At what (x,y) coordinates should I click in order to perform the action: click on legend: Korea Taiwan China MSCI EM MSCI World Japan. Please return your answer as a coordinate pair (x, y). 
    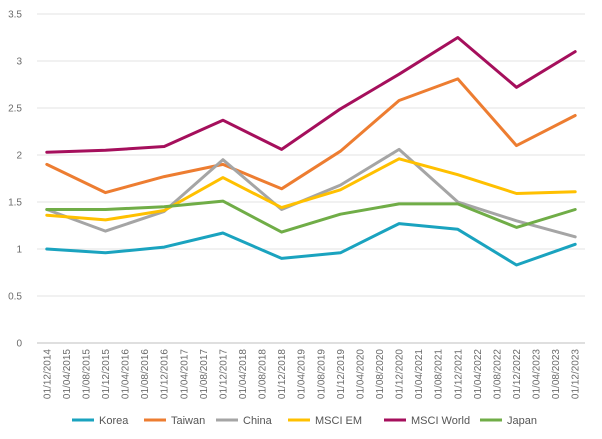
    Looking at the image, I should click on (304, 421).